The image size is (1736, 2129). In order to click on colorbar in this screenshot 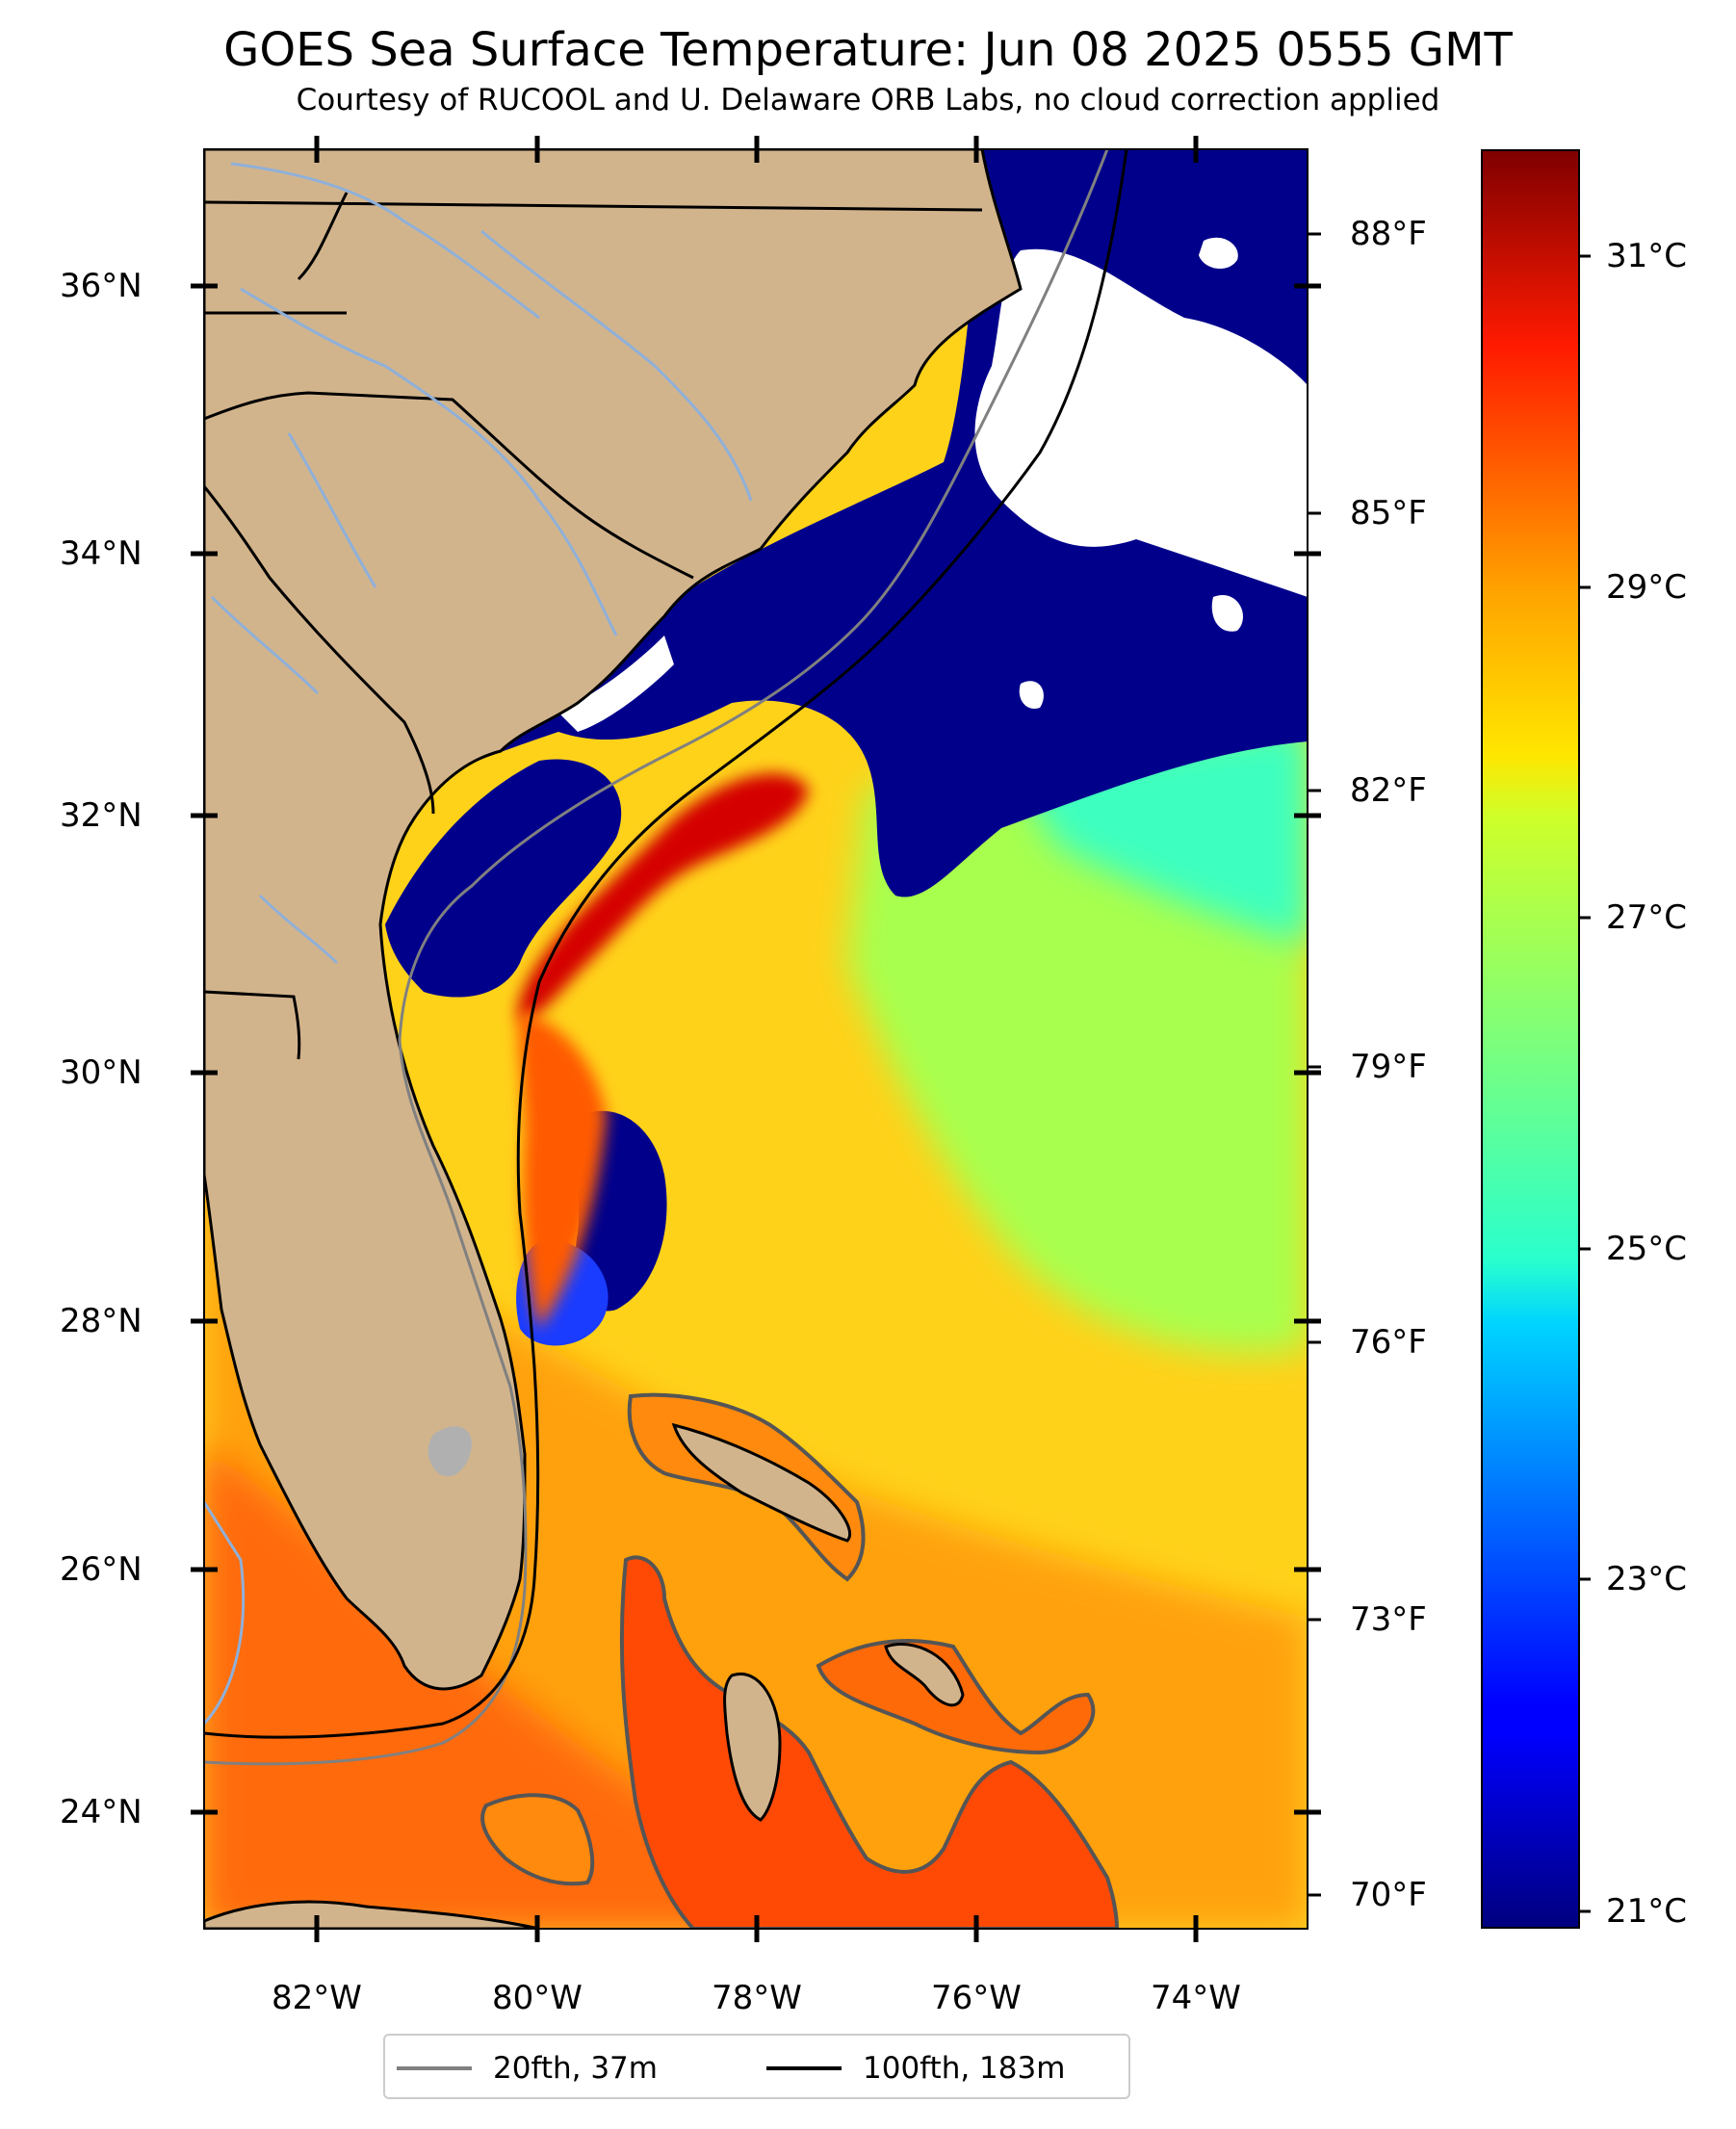, I will do `click(1530, 1039)`.